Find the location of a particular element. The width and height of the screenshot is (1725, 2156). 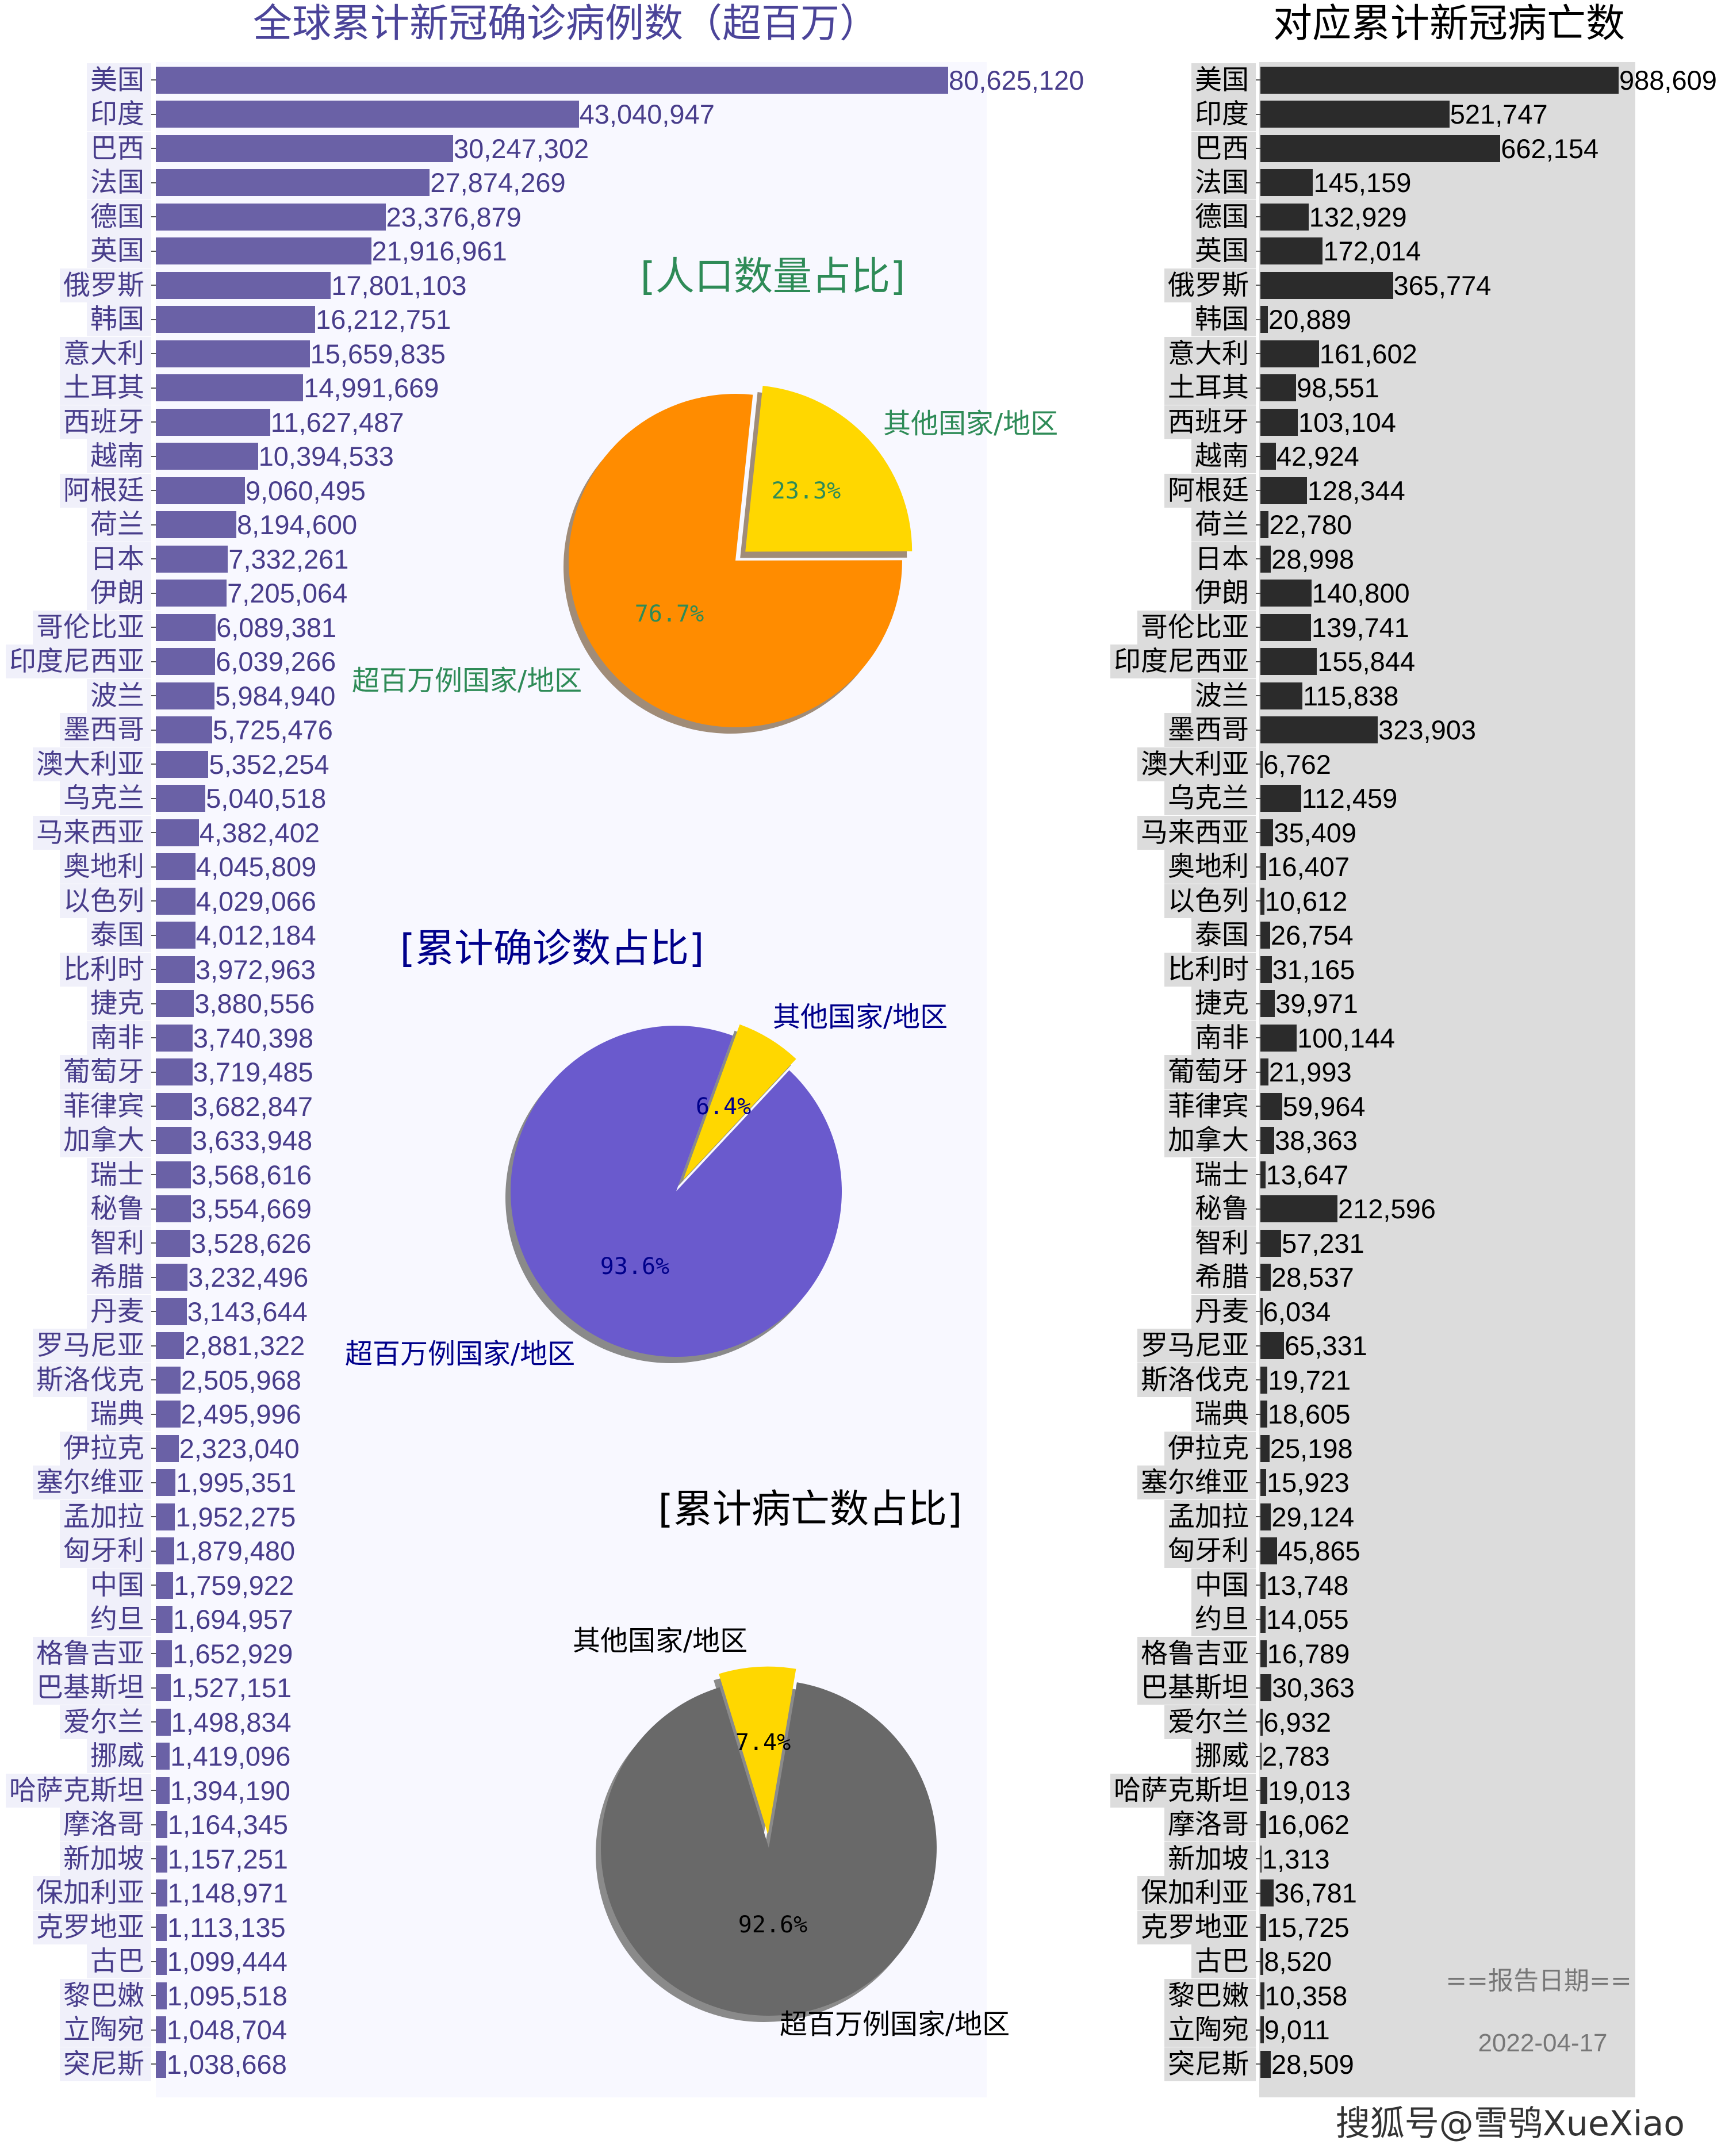

cases-pie-pct-major: 93.6% is located at coordinates (635, 1266).